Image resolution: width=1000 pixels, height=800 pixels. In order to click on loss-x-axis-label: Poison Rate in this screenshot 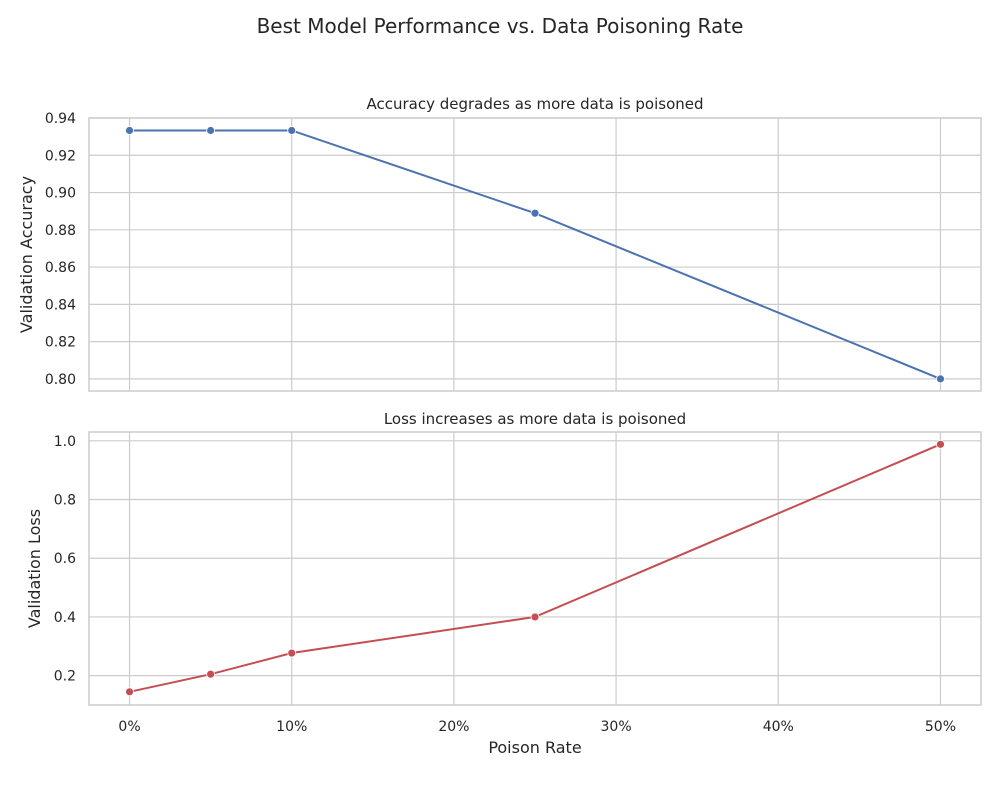, I will do `click(534, 747)`.